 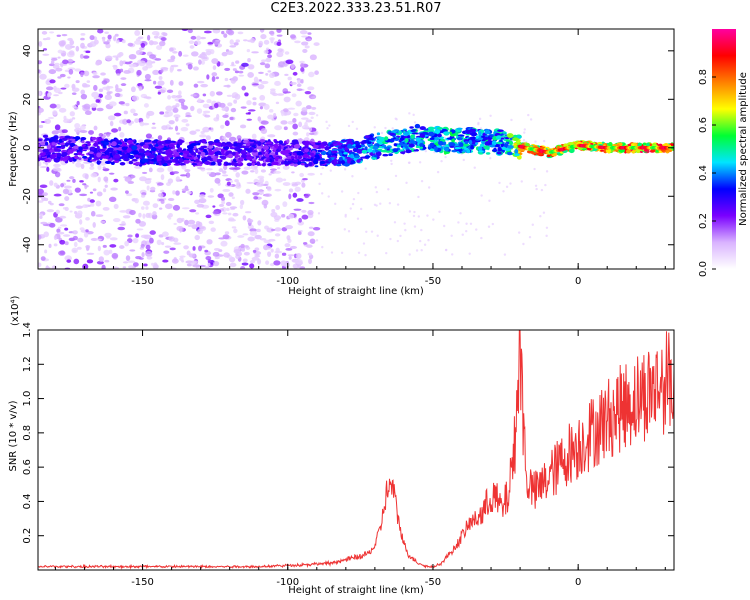 I want to click on heatmap-xtick-label: 0, so click(x=578, y=281).